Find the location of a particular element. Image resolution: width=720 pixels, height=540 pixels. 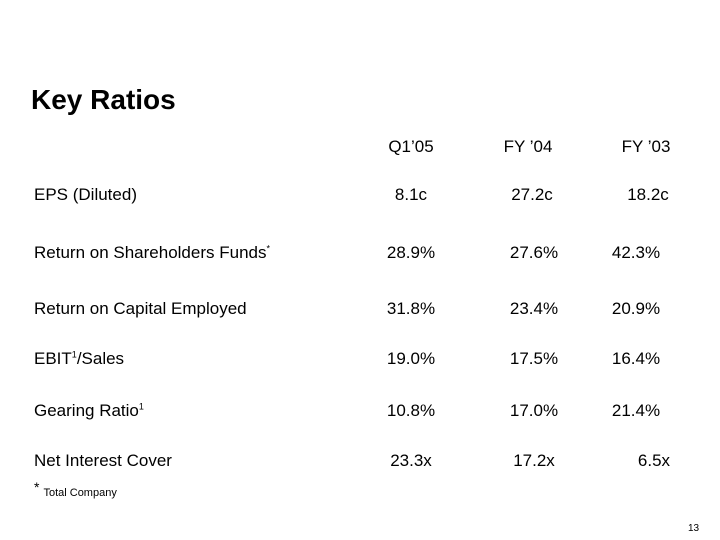

row-label-return-on-capital-employed: Return on Capital Employed is located at coordinates (140, 308).